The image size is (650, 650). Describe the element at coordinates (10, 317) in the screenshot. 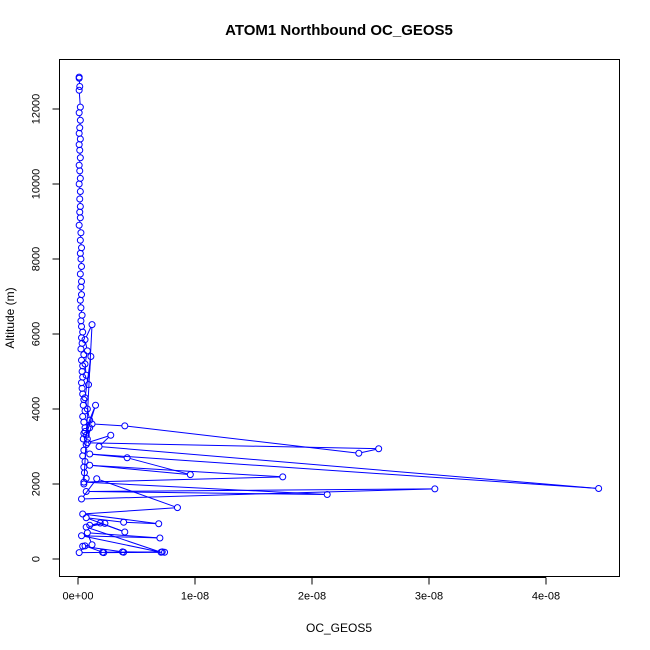

I see `y-axis-label: Altitude (m)` at that location.